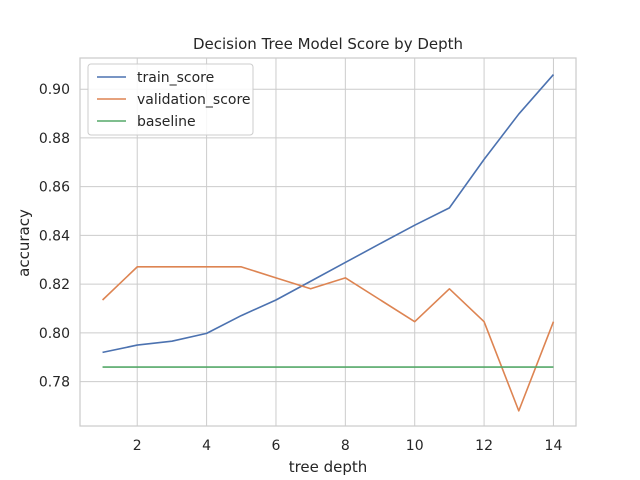 This screenshot has width=640, height=480. I want to click on x-tick-label: 14, so click(554, 446).